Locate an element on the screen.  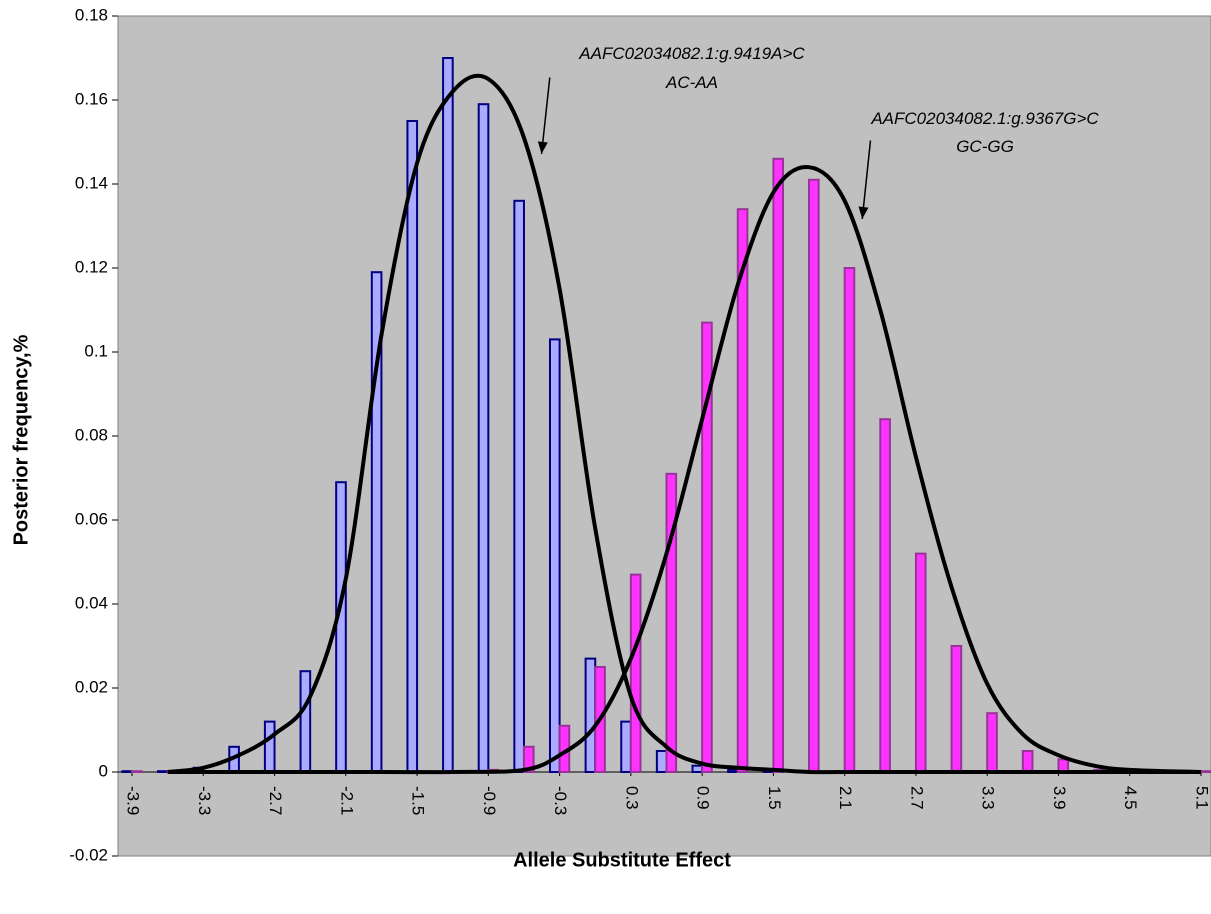
y-tick-label: 0.04 is located at coordinates (91, 602).